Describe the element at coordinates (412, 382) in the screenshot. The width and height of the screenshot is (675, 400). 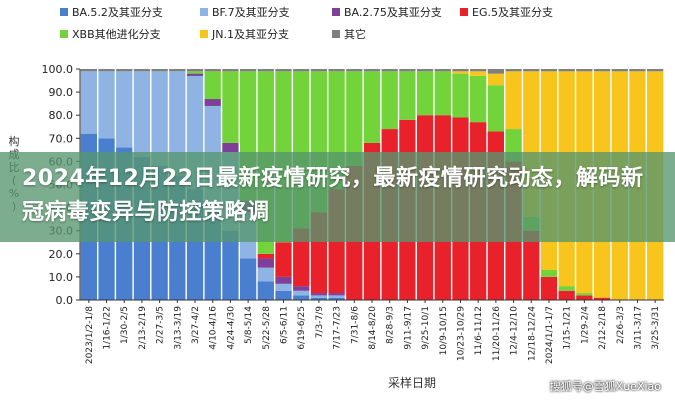
I see `x-axis-label: 采样日期` at that location.